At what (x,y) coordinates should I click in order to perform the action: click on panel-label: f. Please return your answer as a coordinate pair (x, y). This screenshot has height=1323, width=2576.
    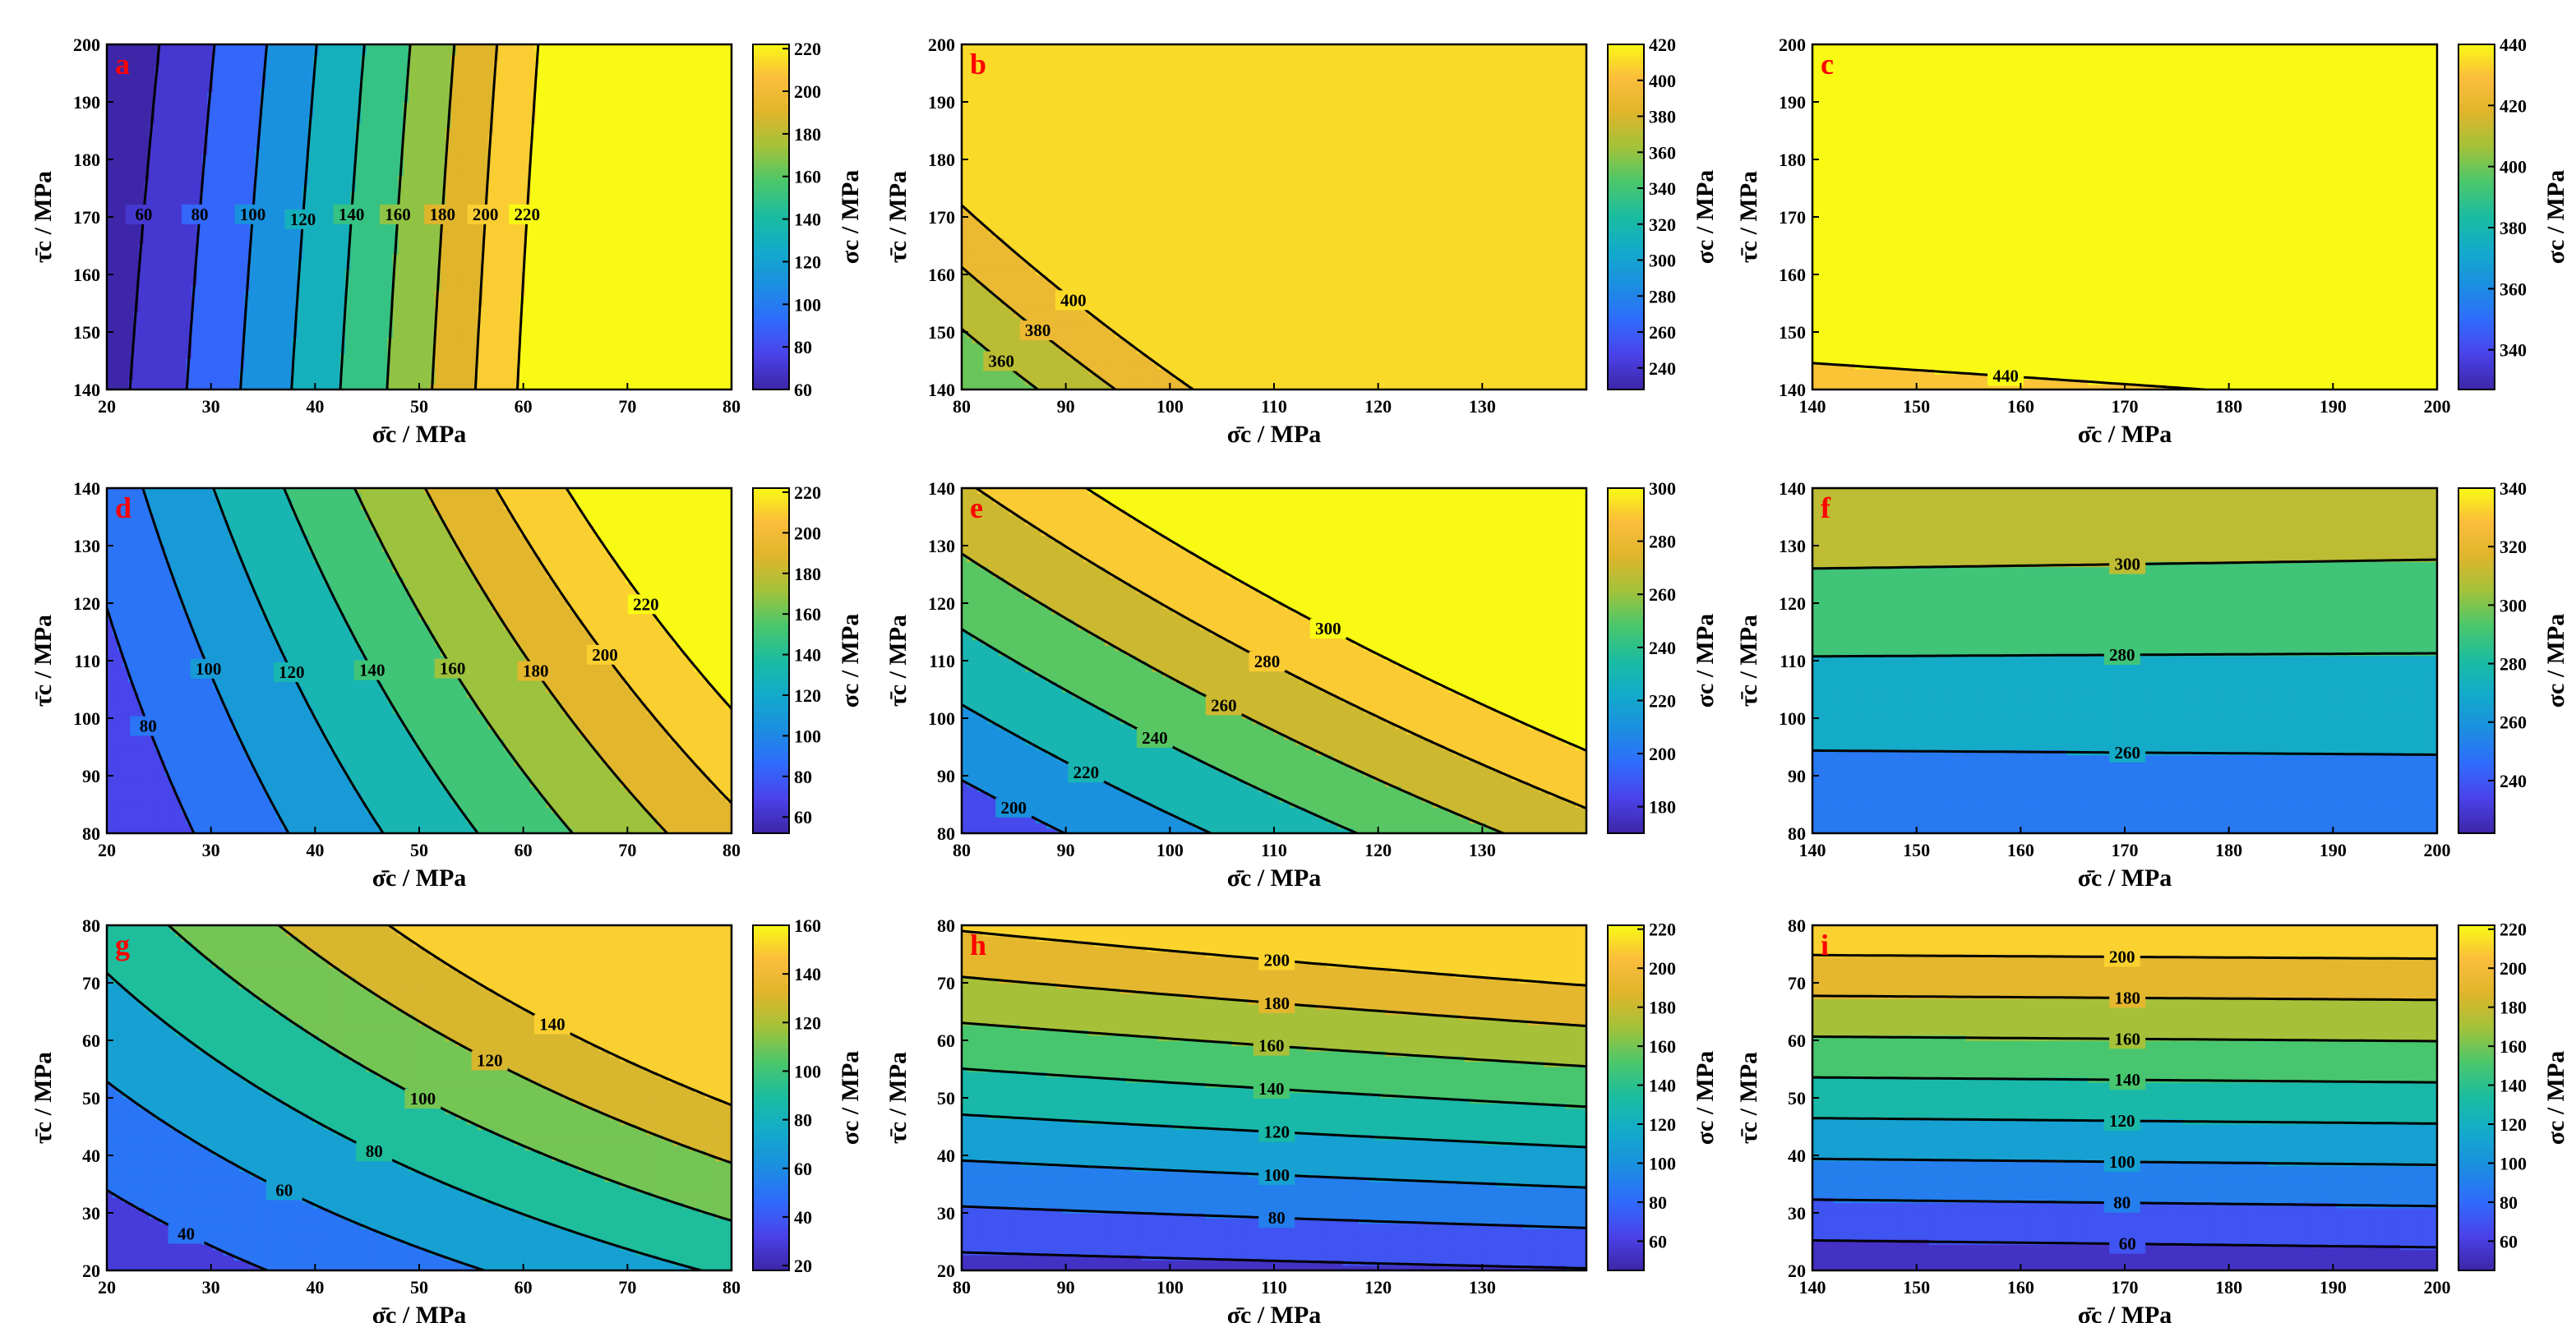
    Looking at the image, I should click on (1826, 508).